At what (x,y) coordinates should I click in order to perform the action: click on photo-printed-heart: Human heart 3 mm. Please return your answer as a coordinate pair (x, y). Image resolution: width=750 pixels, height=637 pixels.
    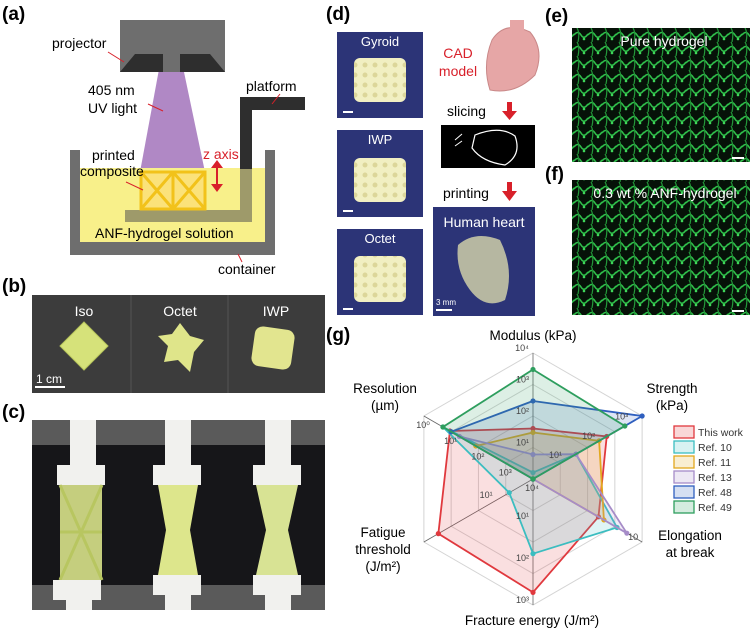
    Looking at the image, I should click on (484, 261).